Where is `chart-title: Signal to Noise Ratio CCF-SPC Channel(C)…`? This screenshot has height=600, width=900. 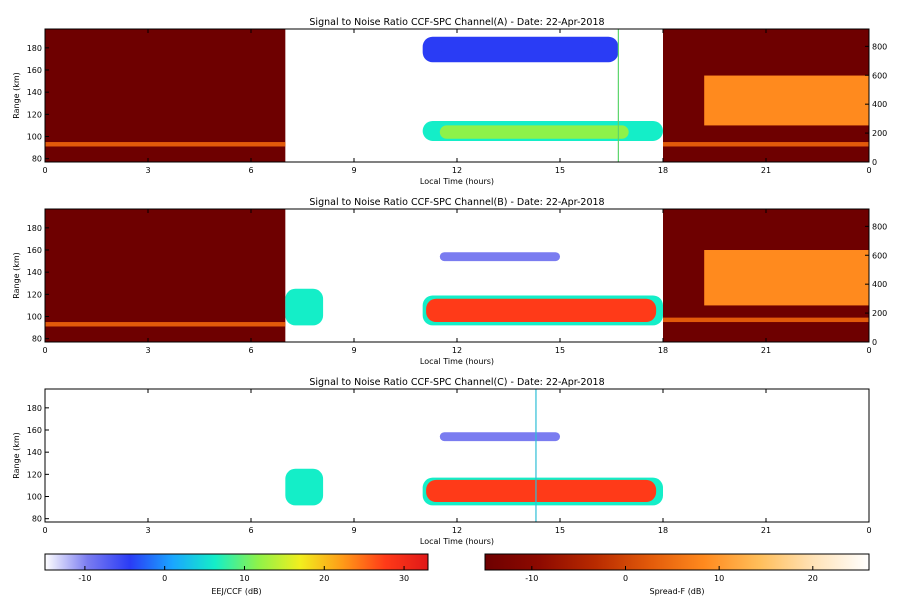 chart-title: Signal to Noise Ratio CCF-SPC Channel(C)… is located at coordinates (456, 382).